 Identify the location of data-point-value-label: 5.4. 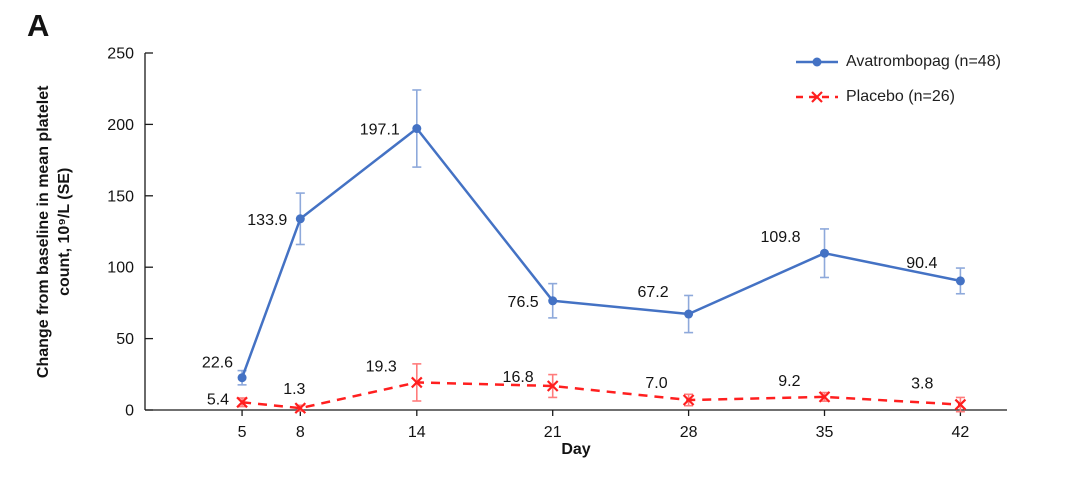
(218, 399).